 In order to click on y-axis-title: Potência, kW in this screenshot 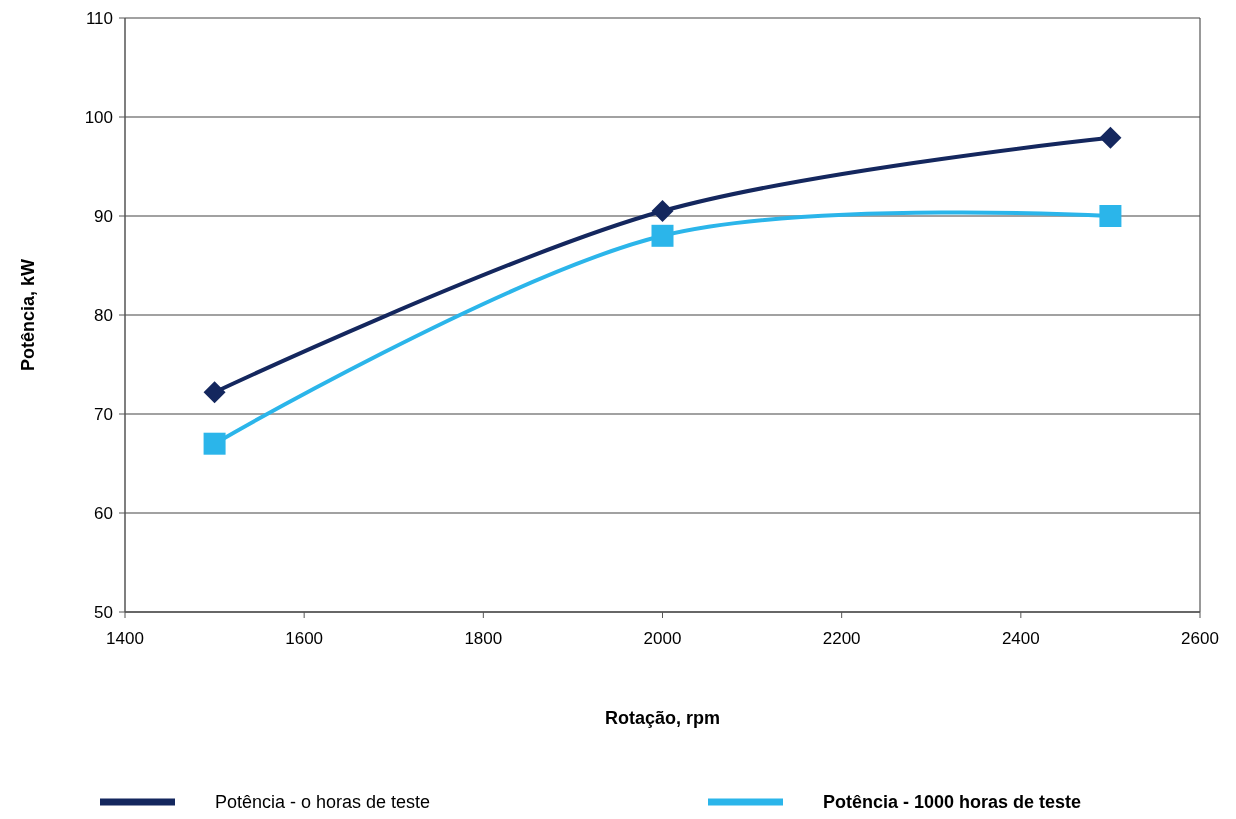, I will do `click(28, 315)`.